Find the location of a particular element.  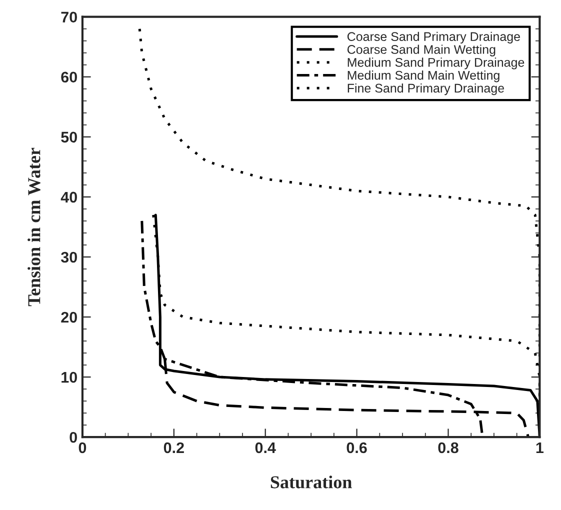

x-tick-label: 0 is located at coordinates (82, 448).